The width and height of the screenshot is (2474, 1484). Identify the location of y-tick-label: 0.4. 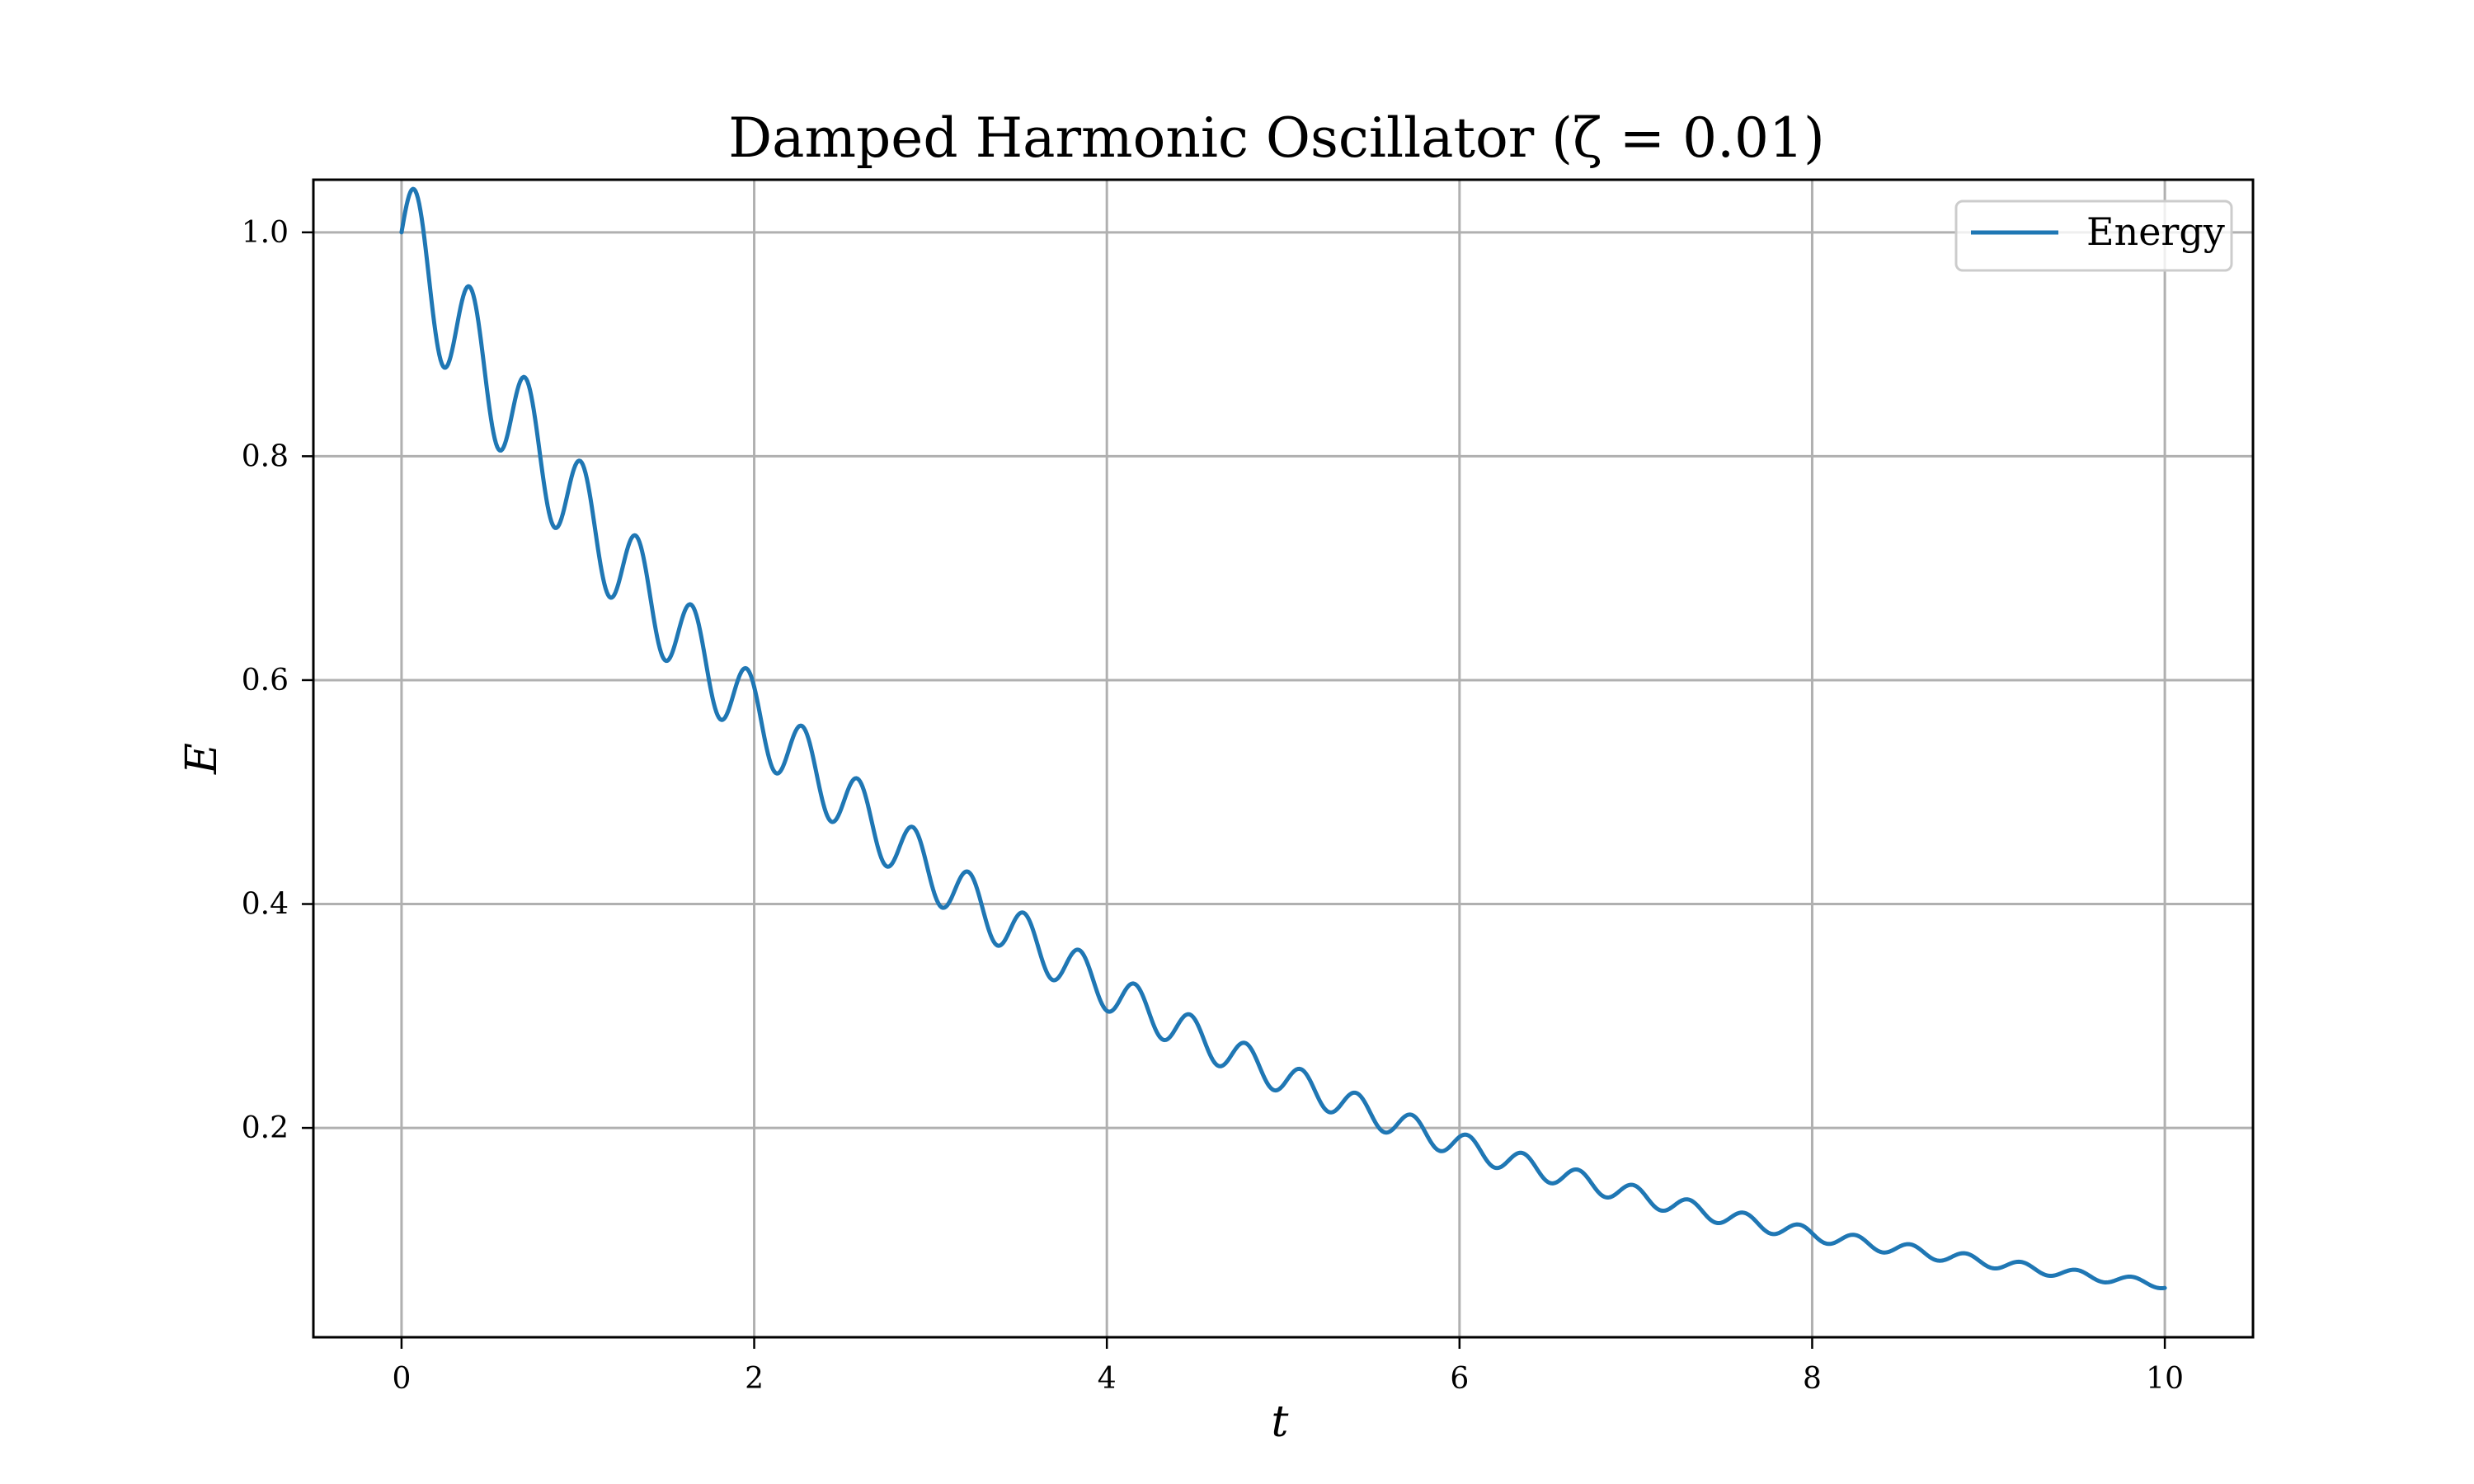
(265, 905).